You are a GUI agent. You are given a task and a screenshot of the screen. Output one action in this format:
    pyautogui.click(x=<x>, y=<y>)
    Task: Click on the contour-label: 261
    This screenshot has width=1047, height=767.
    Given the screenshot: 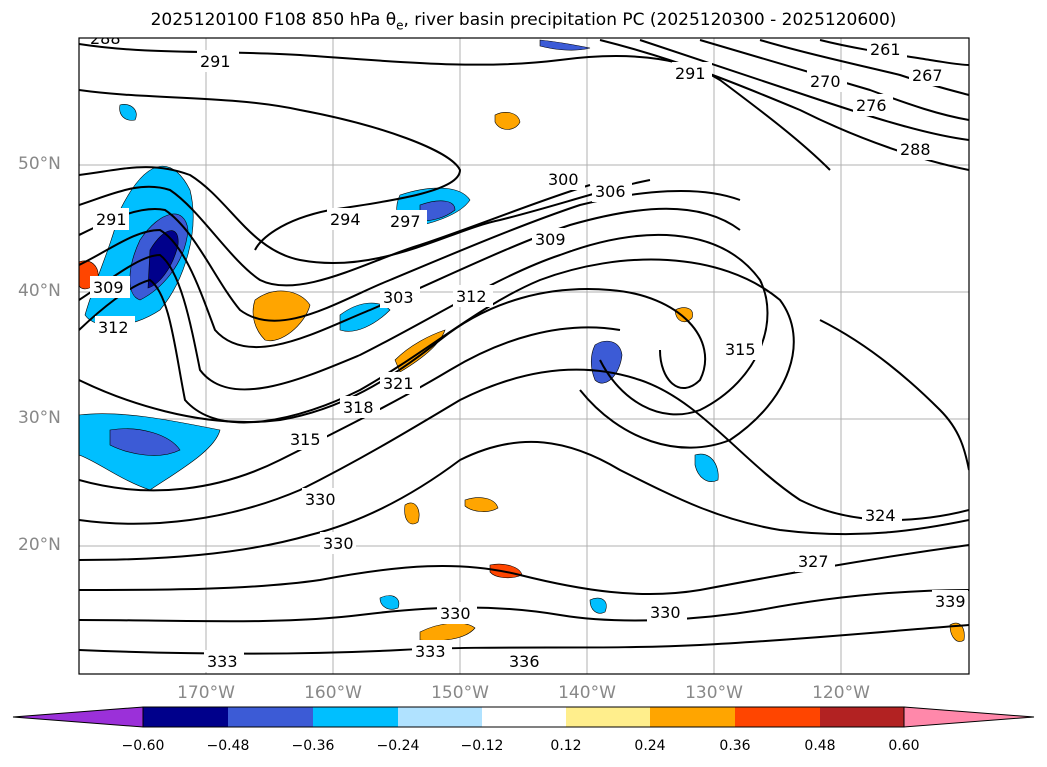 What is the action you would take?
    pyautogui.click(x=885, y=49)
    